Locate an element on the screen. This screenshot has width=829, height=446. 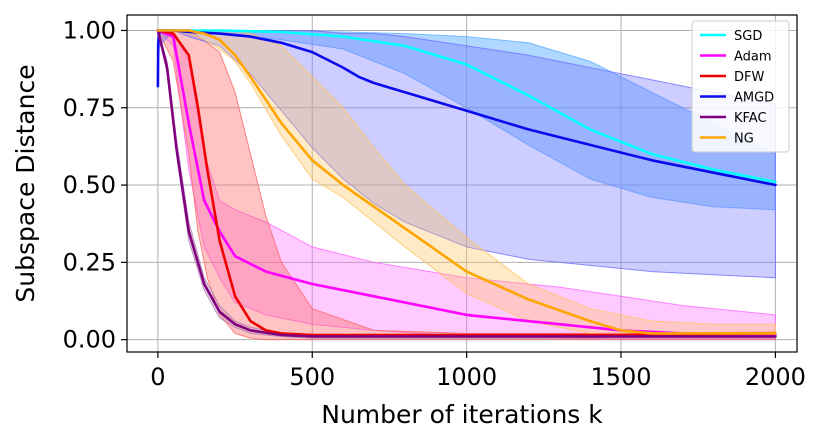
y-tick-label: 0.75 is located at coordinates (89, 108).